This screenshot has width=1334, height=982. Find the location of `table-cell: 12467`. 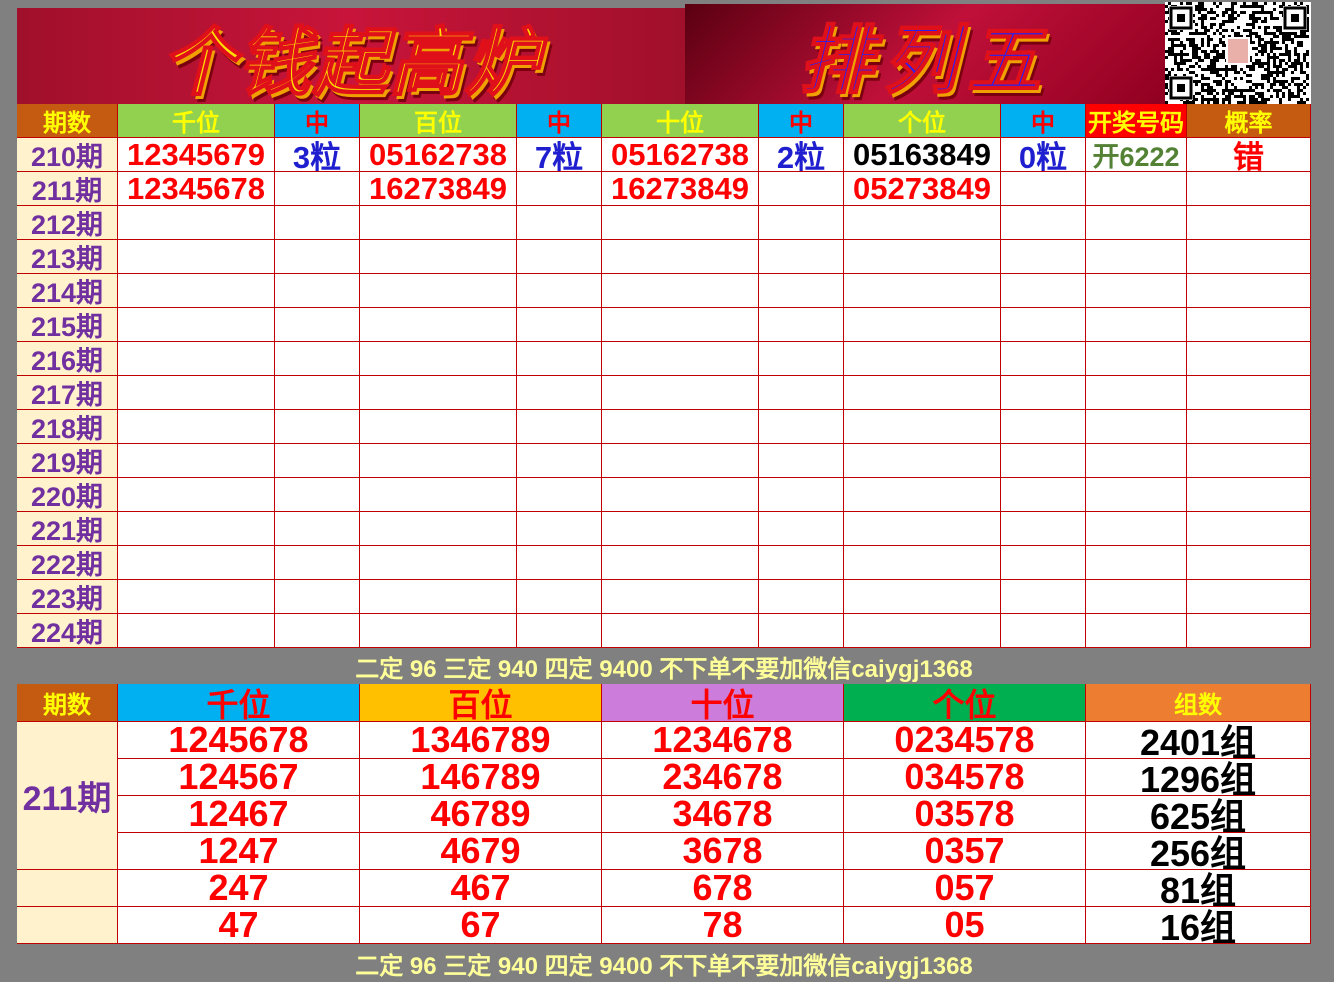

table-cell: 12467 is located at coordinates (239, 814).